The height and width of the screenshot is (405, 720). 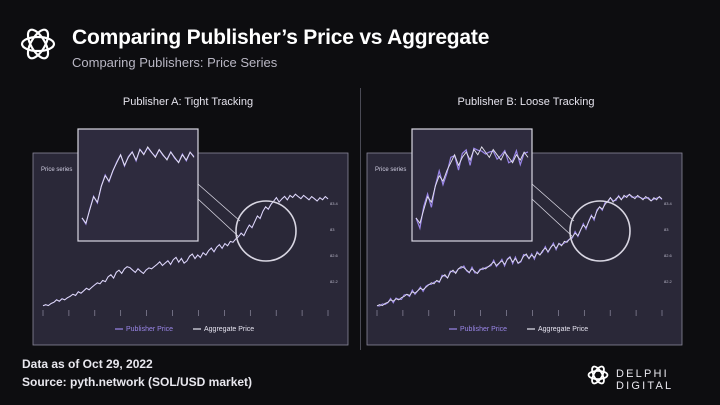 What do you see at coordinates (526, 102) in the screenshot?
I see `panel-b-title: Publisher B: Loose Tracking` at bounding box center [526, 102].